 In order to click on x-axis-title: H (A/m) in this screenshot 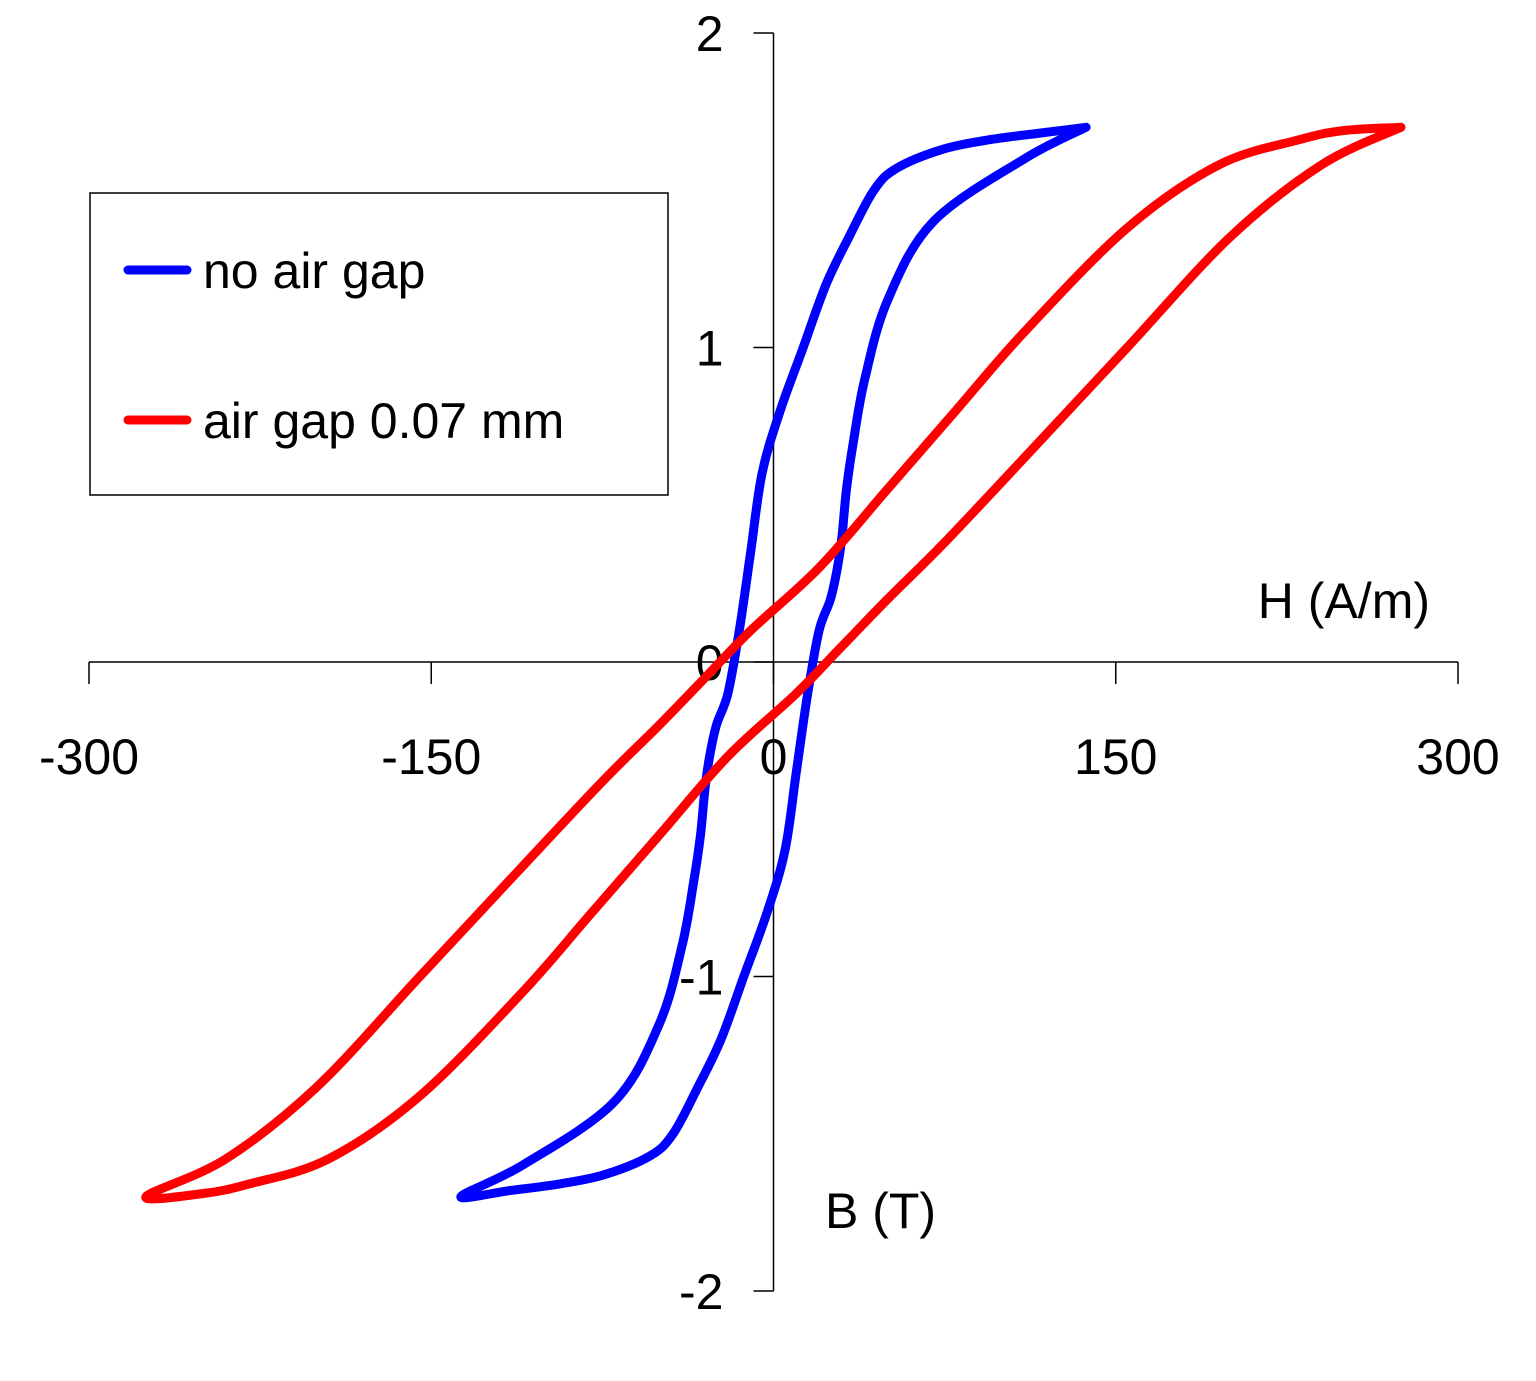, I will do `click(1344, 601)`.